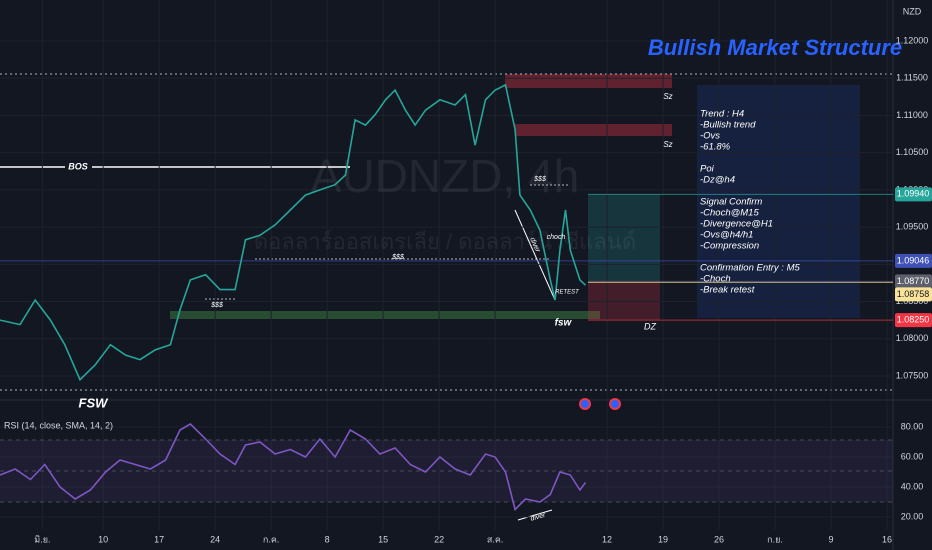 Image resolution: width=932 pixels, height=550 pixels. I want to click on x-tick-label: 16, so click(887, 539).